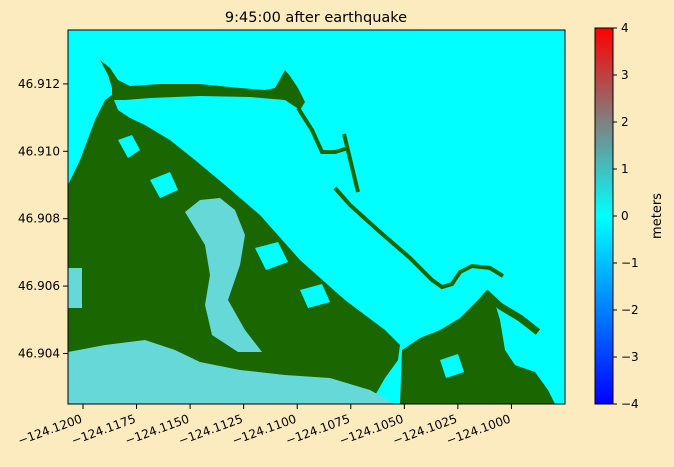 This screenshot has height=467, width=674. What do you see at coordinates (39, 84) in the screenshot?
I see `y-tick-label: 46.912` at bounding box center [39, 84].